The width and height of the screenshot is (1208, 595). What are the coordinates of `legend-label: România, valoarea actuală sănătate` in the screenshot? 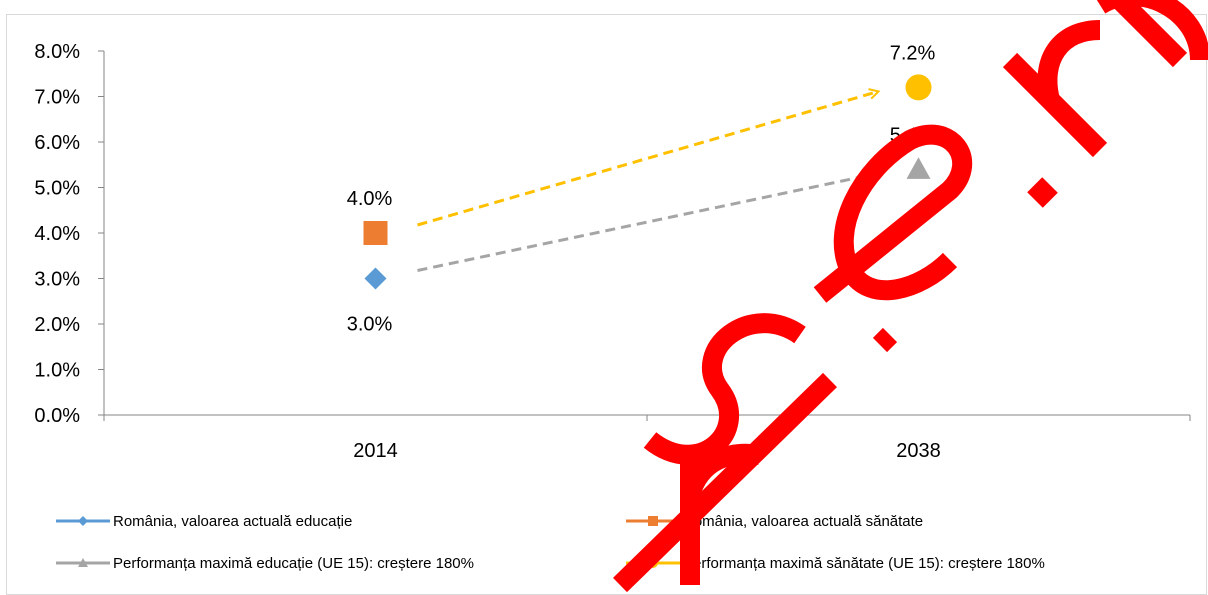 It's located at (803, 521).